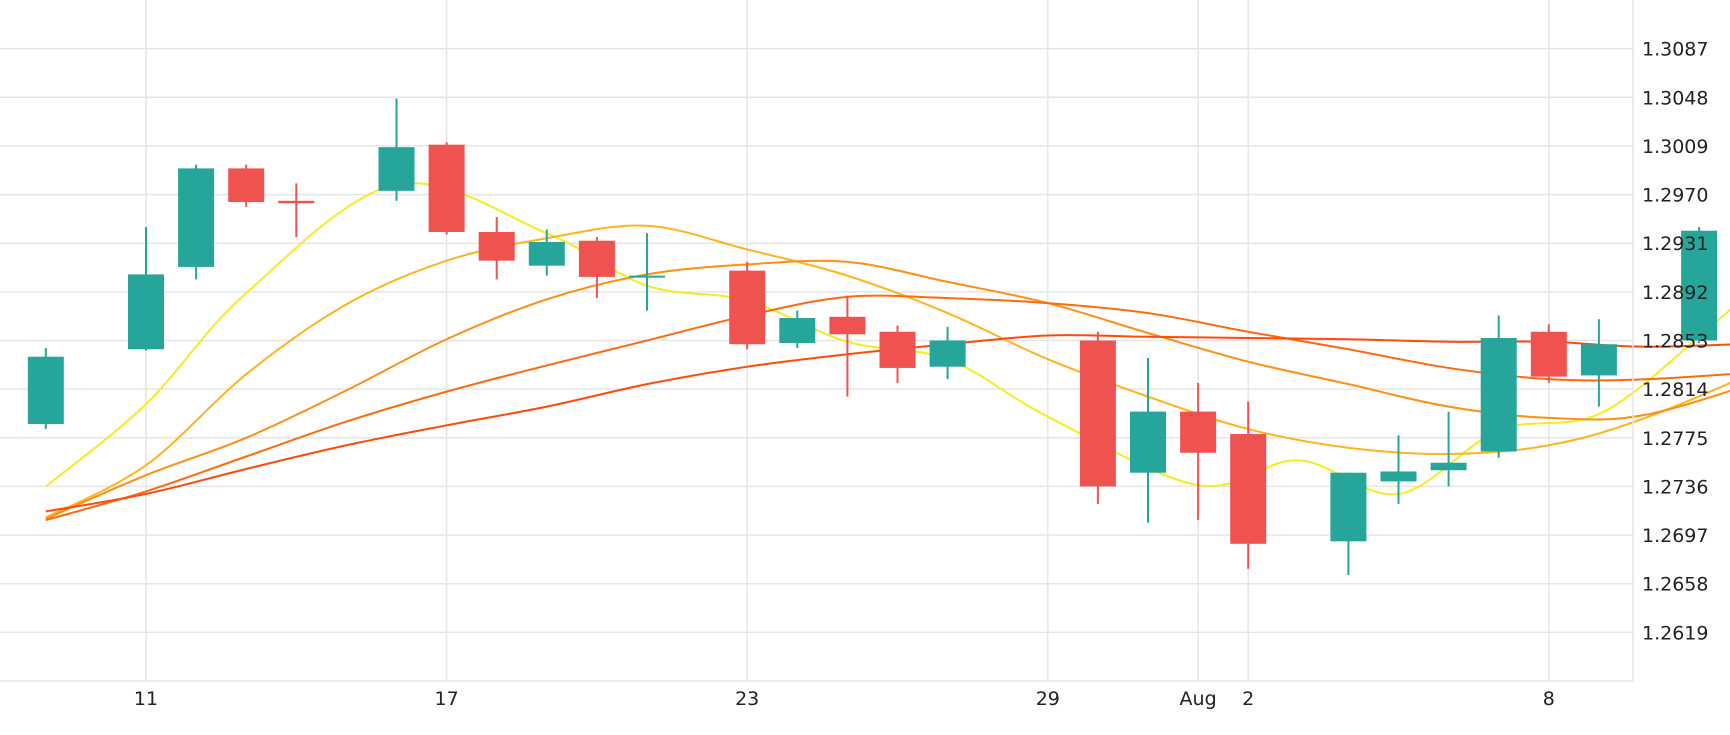 The height and width of the screenshot is (735, 1730). Describe the element at coordinates (1675, 487) in the screenshot. I see `price-tick-label: 1.2736` at that location.